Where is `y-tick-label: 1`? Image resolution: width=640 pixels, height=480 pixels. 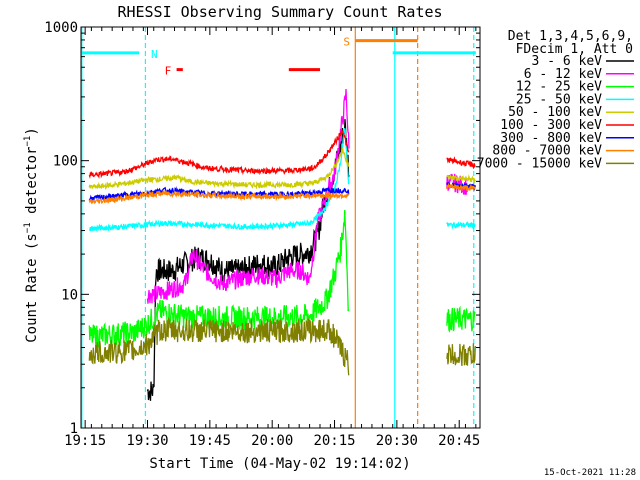
y-tick-label: 1 is located at coordinates (74, 429).